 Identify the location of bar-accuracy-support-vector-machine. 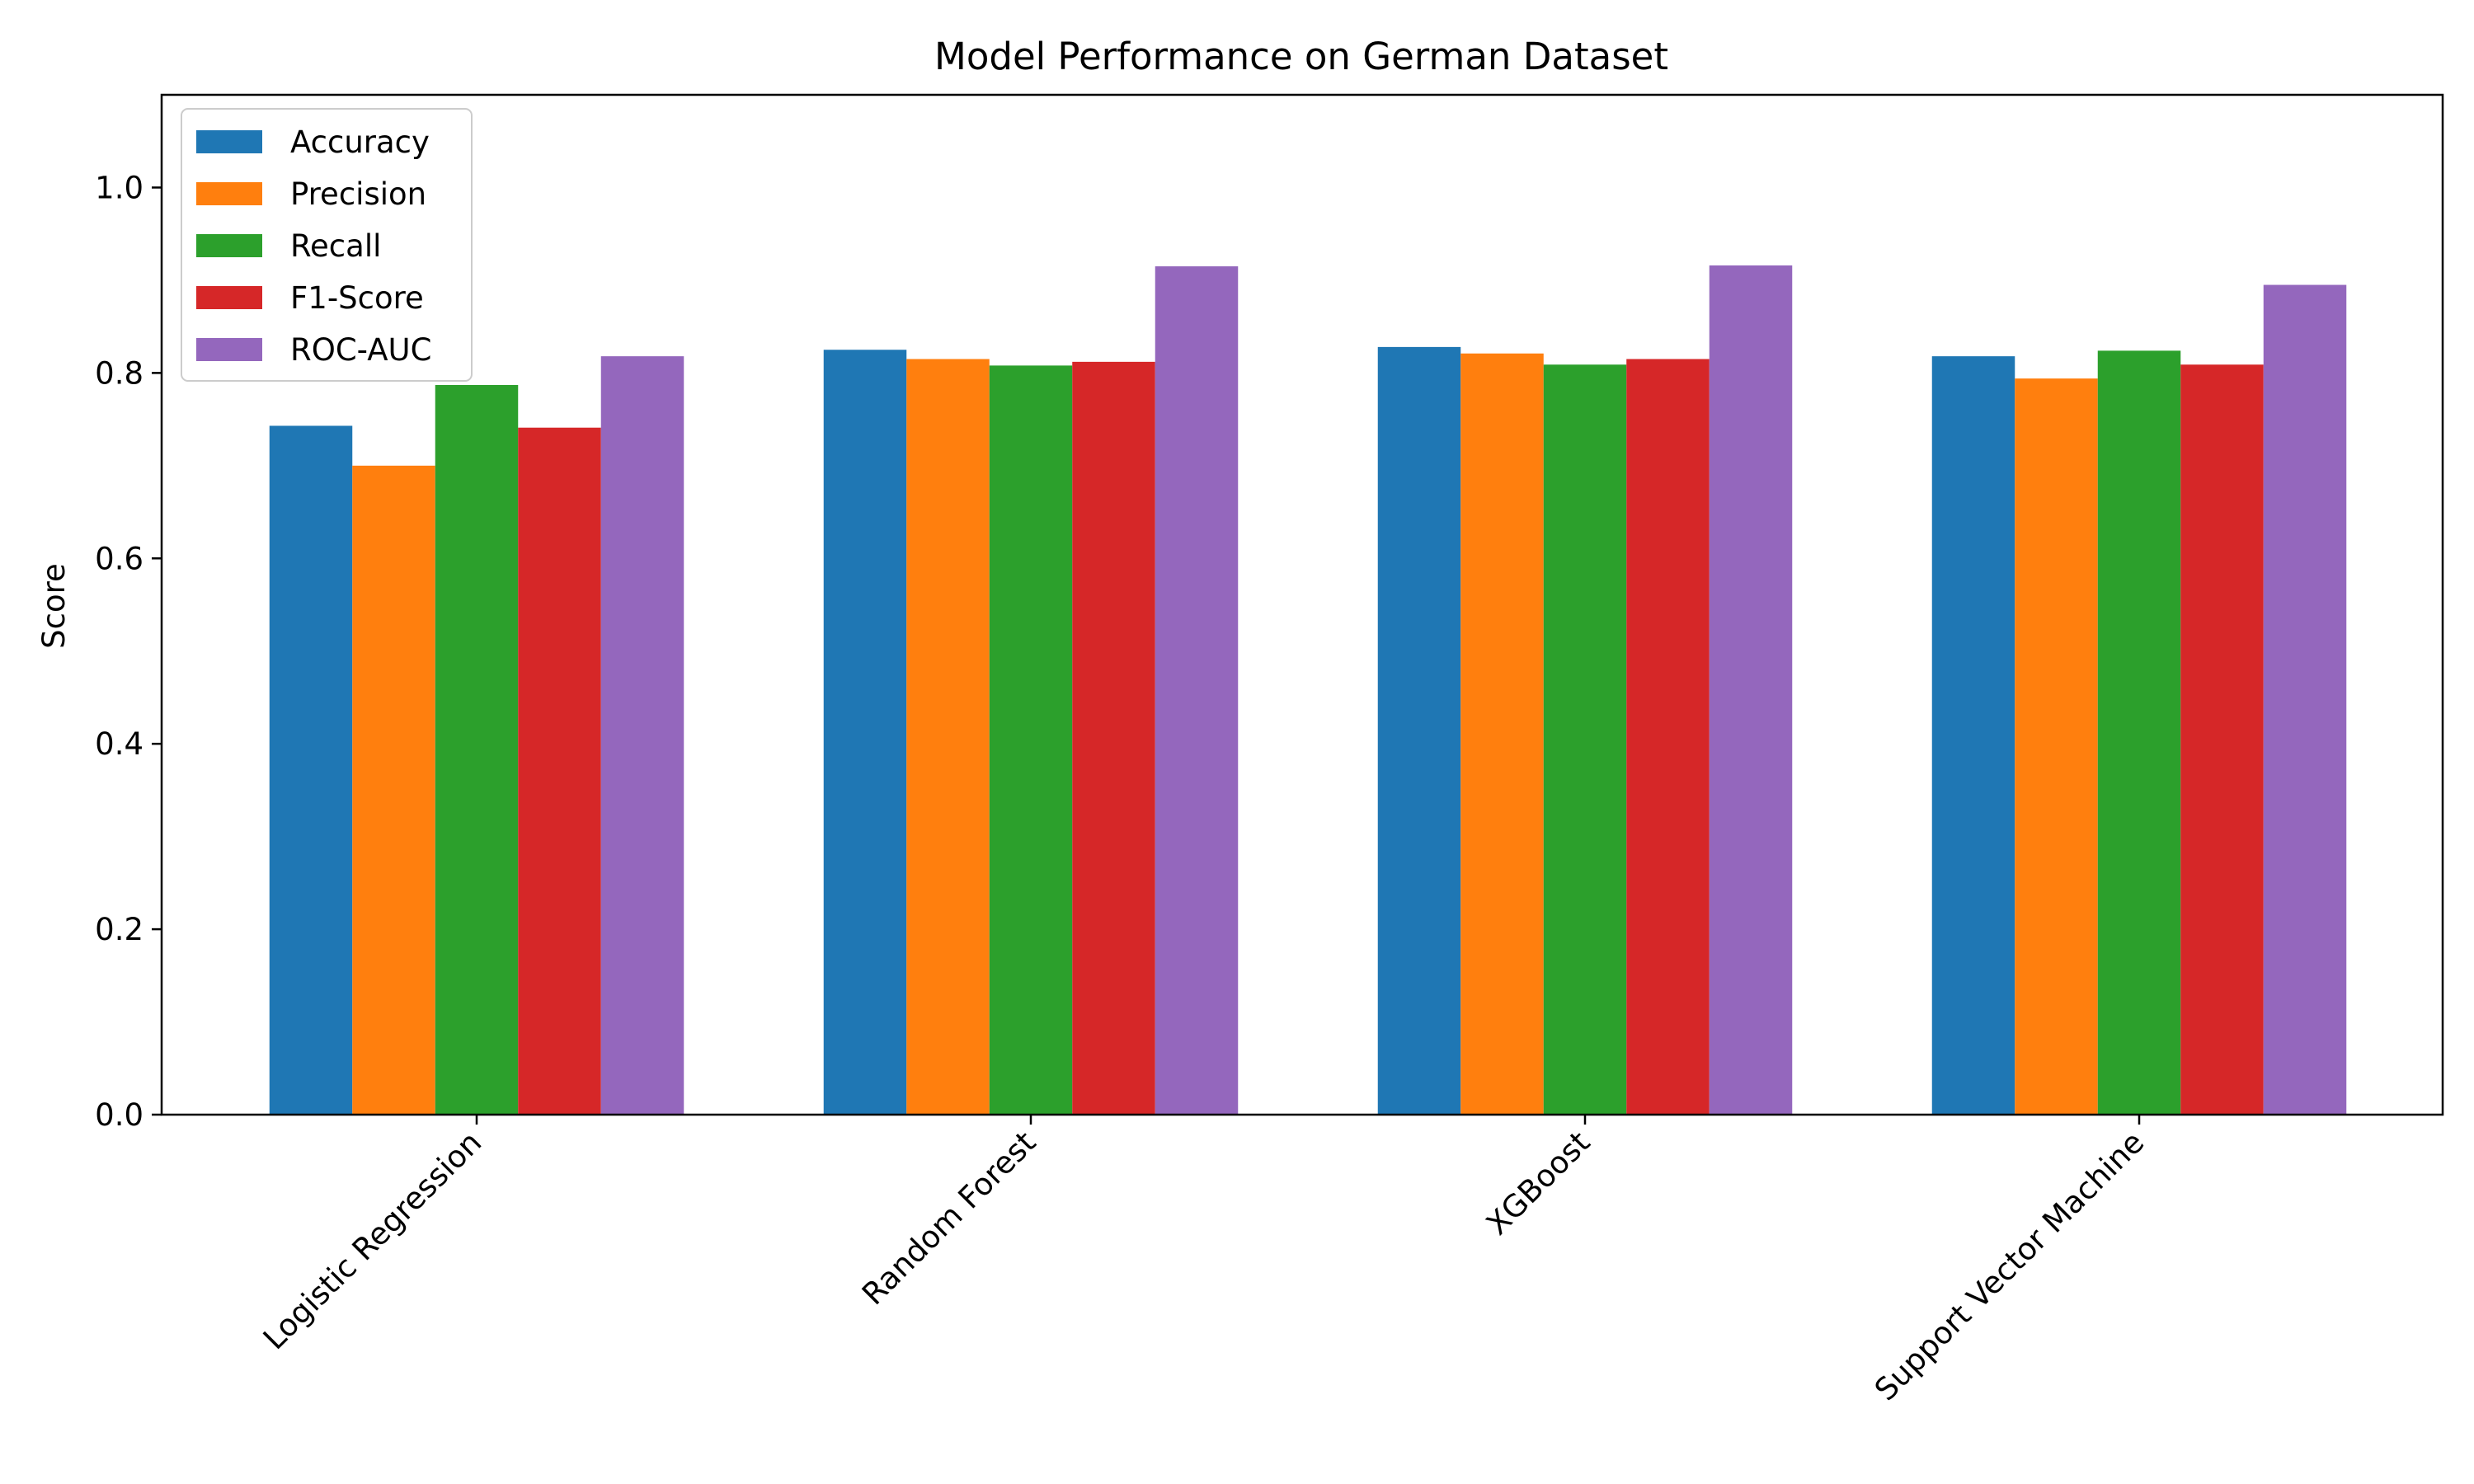
(1973, 735).